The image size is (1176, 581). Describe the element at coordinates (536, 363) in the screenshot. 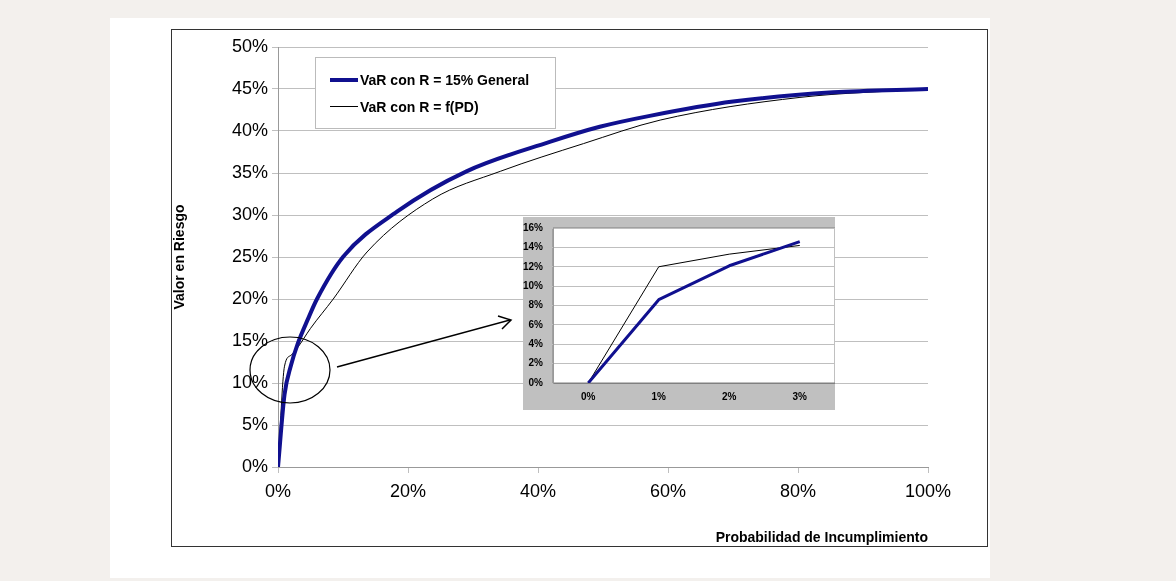

I see `y-tick-label: 2%` at that location.